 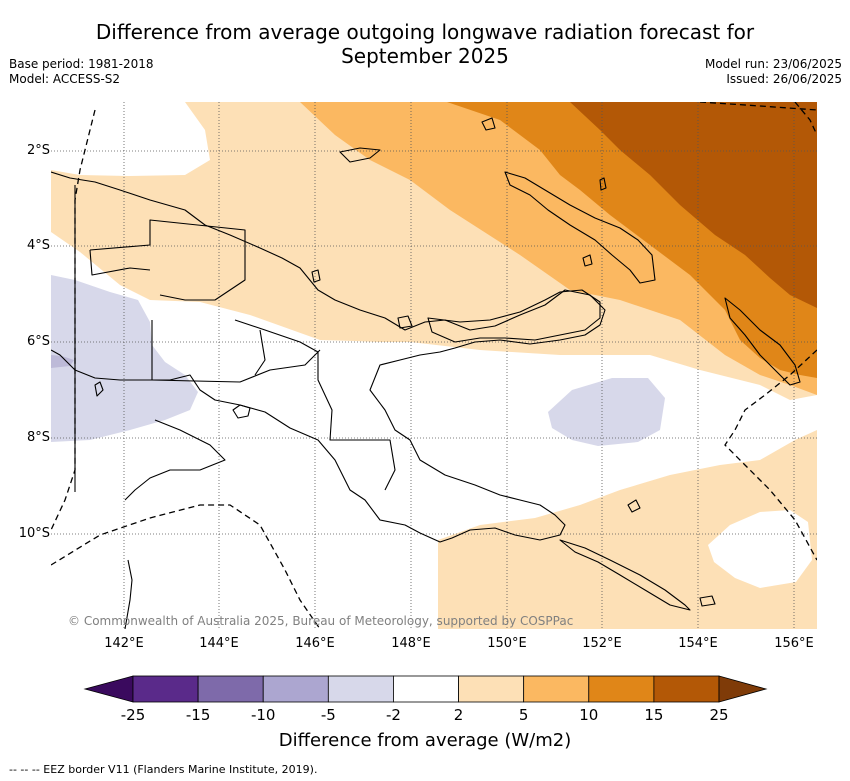 I want to click on meta-left: Base period: 1981-2018 Model: ACCESS-S2, so click(x=81, y=72).